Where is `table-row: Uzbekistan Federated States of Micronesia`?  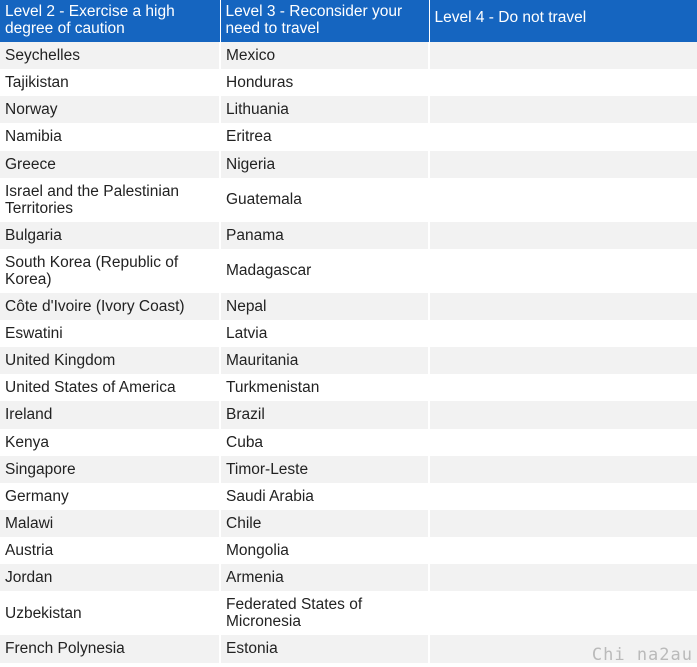
table-row: Uzbekistan Federated States of Micronesia is located at coordinates (348, 613).